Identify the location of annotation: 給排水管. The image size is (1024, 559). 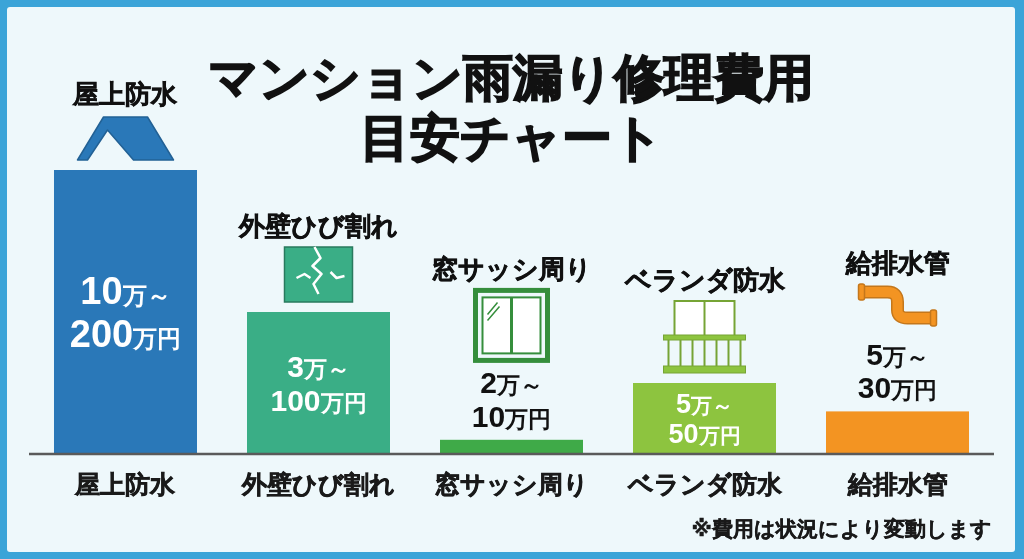
(897, 263).